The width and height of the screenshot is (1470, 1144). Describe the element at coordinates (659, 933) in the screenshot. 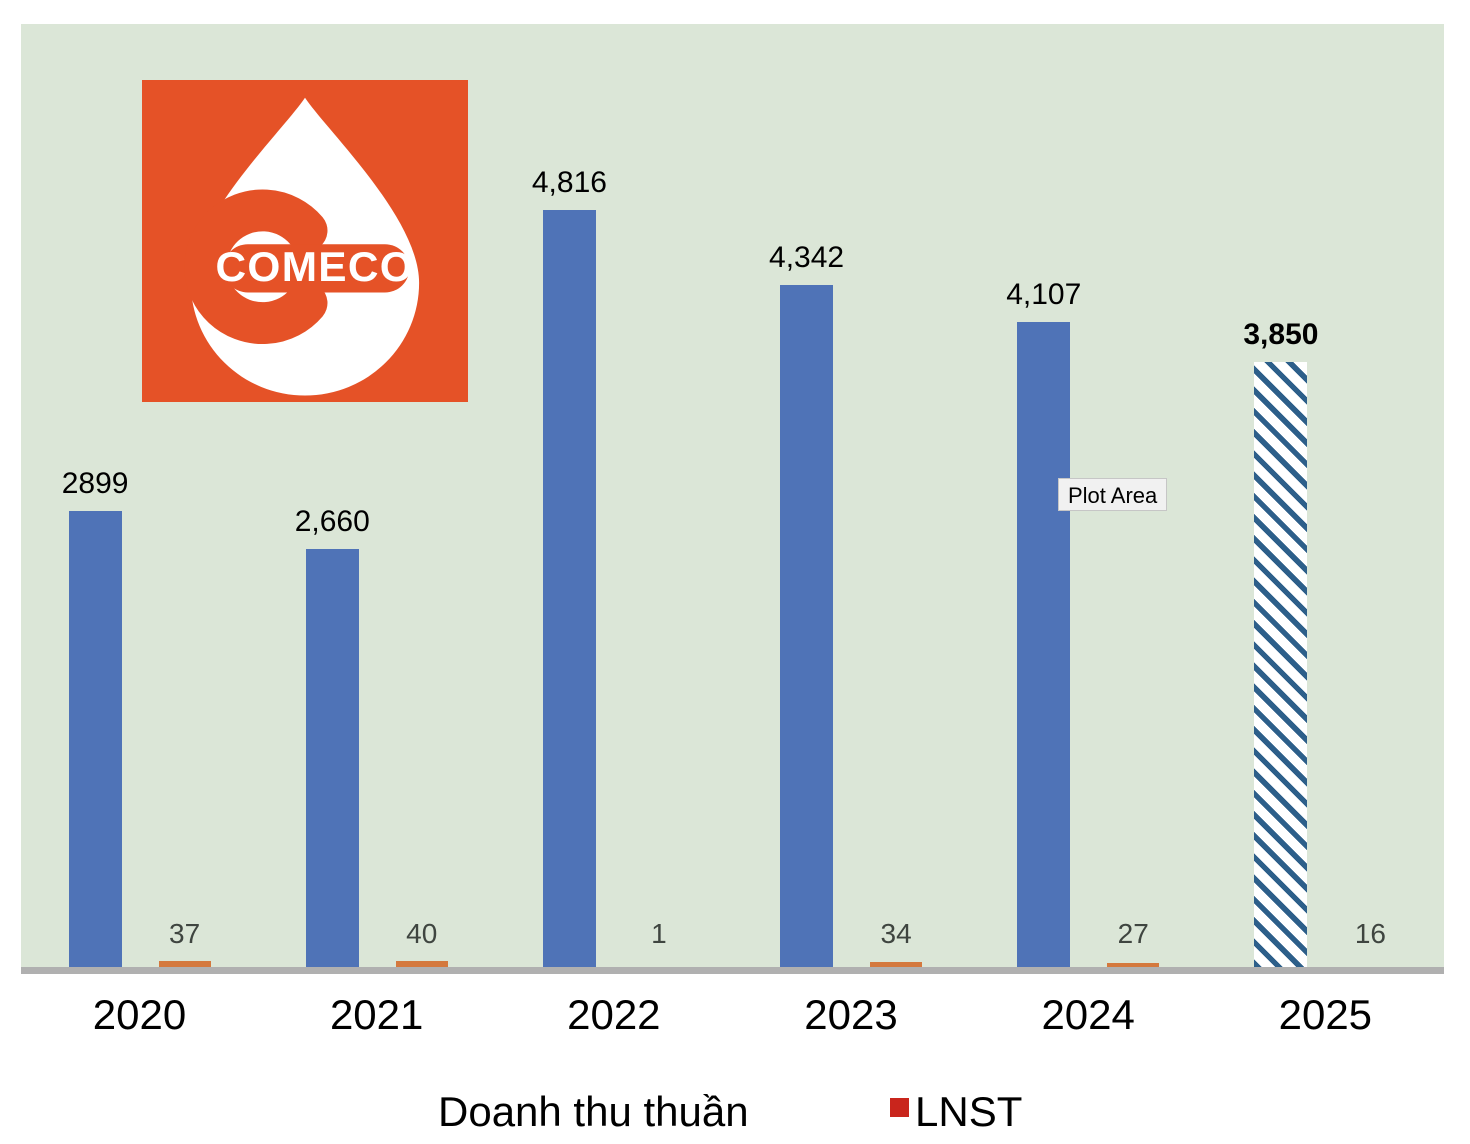

I see `lnst-value-label: 1` at that location.